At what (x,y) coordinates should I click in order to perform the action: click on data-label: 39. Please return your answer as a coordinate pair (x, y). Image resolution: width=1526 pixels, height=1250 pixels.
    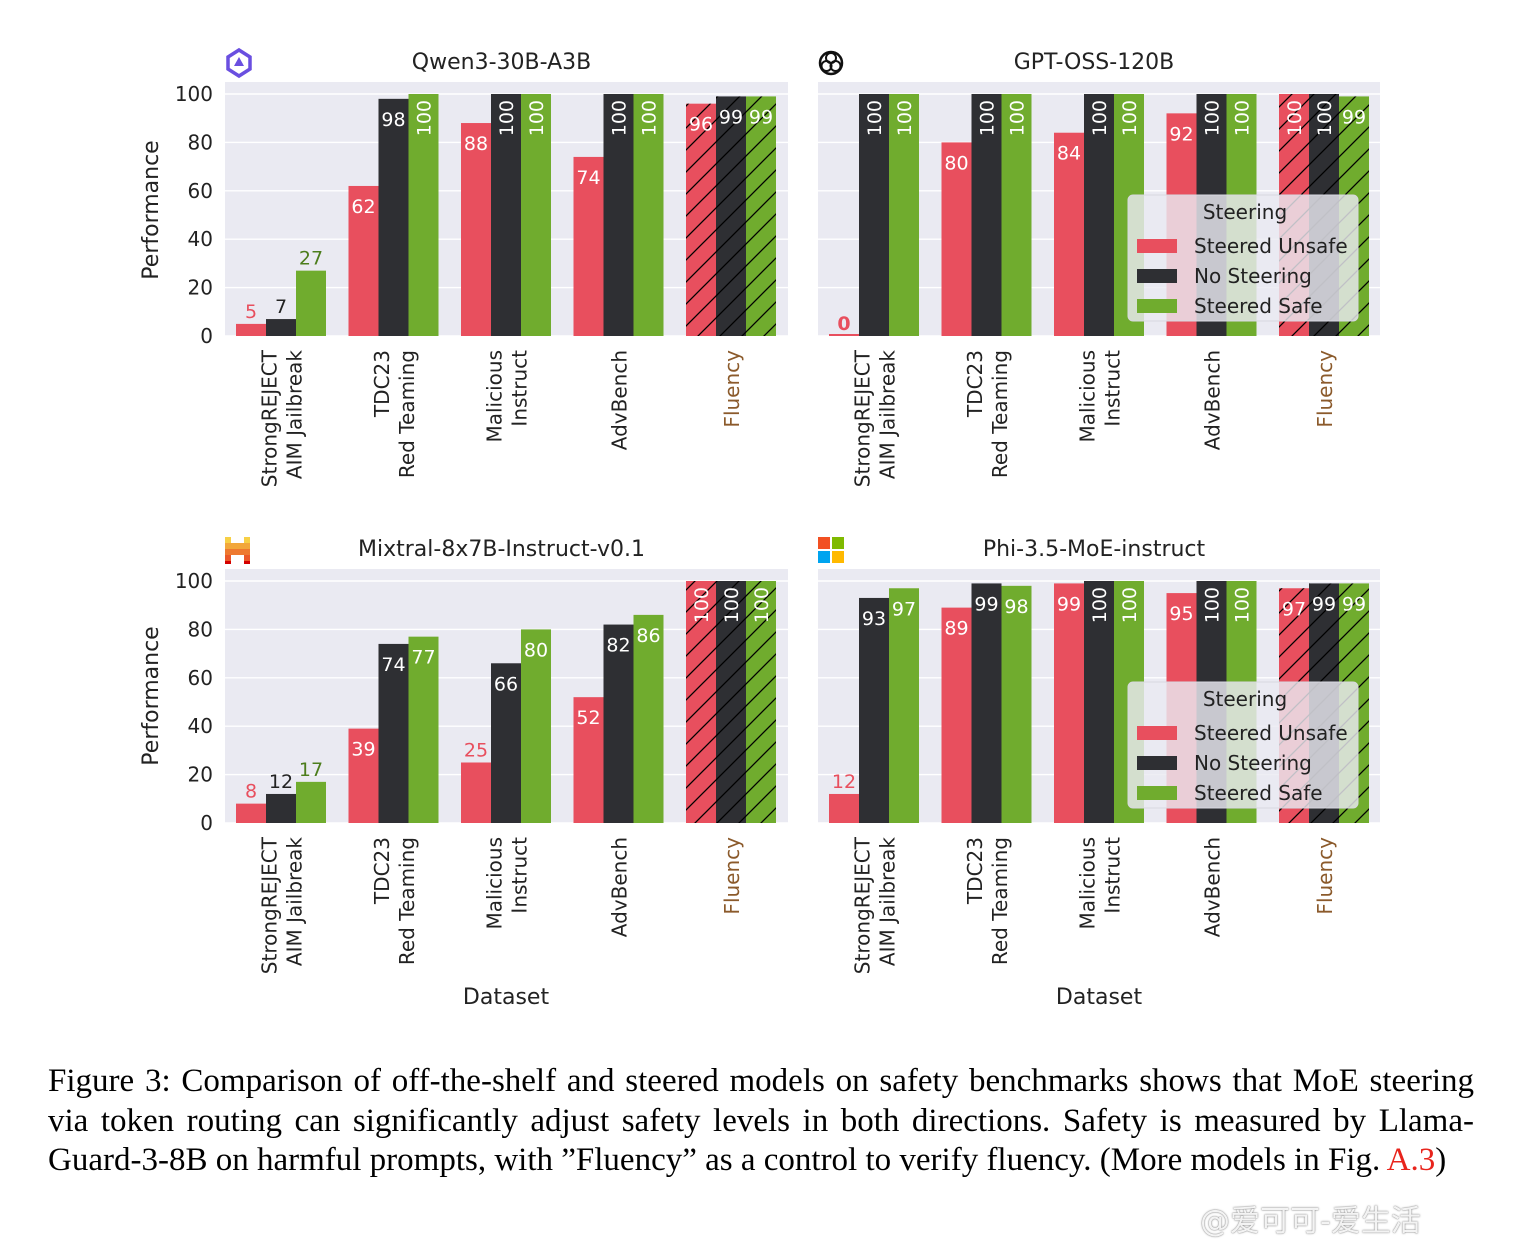
    Looking at the image, I should click on (363, 750).